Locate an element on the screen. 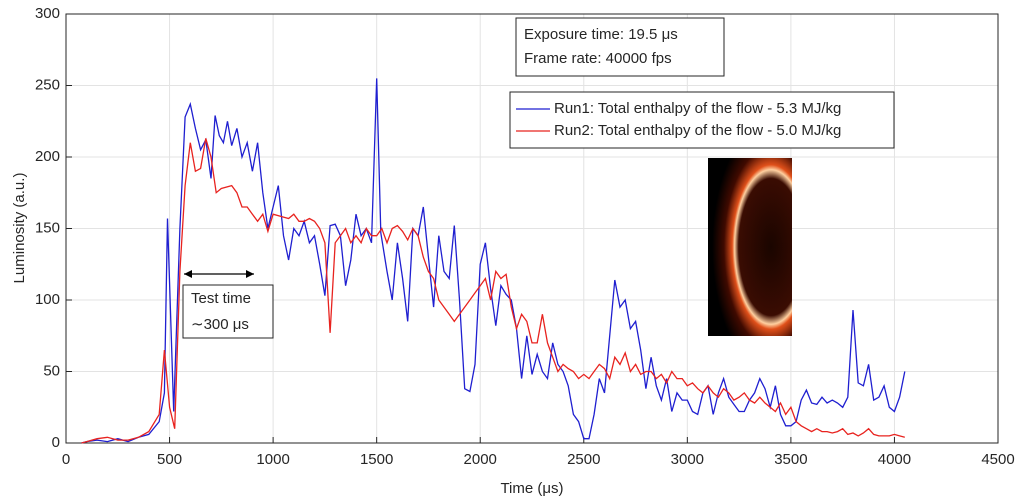 Image resolution: width=1023 pixels, height=501 pixels. x-tick-label: 500 is located at coordinates (169, 459).